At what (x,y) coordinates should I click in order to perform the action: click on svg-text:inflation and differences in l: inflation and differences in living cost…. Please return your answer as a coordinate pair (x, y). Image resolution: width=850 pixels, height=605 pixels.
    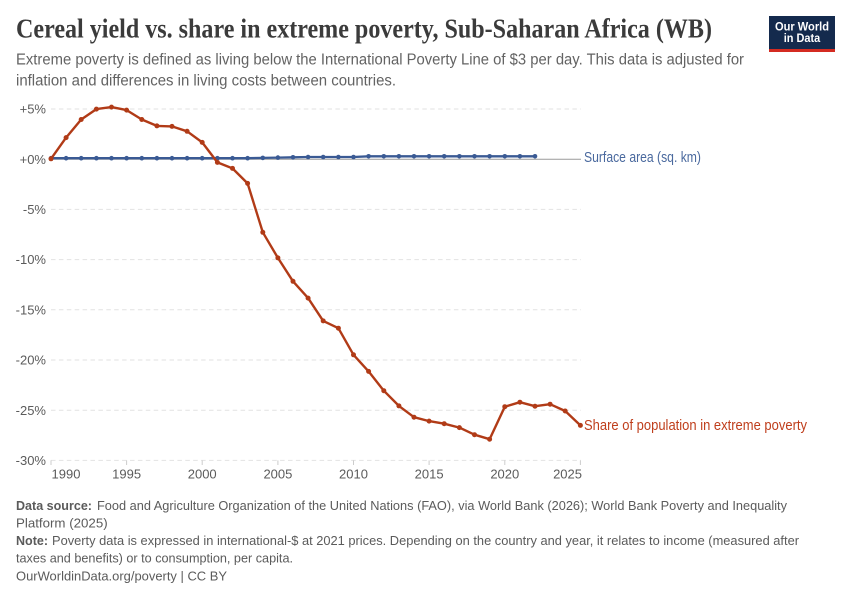
    Looking at the image, I should click on (206, 81).